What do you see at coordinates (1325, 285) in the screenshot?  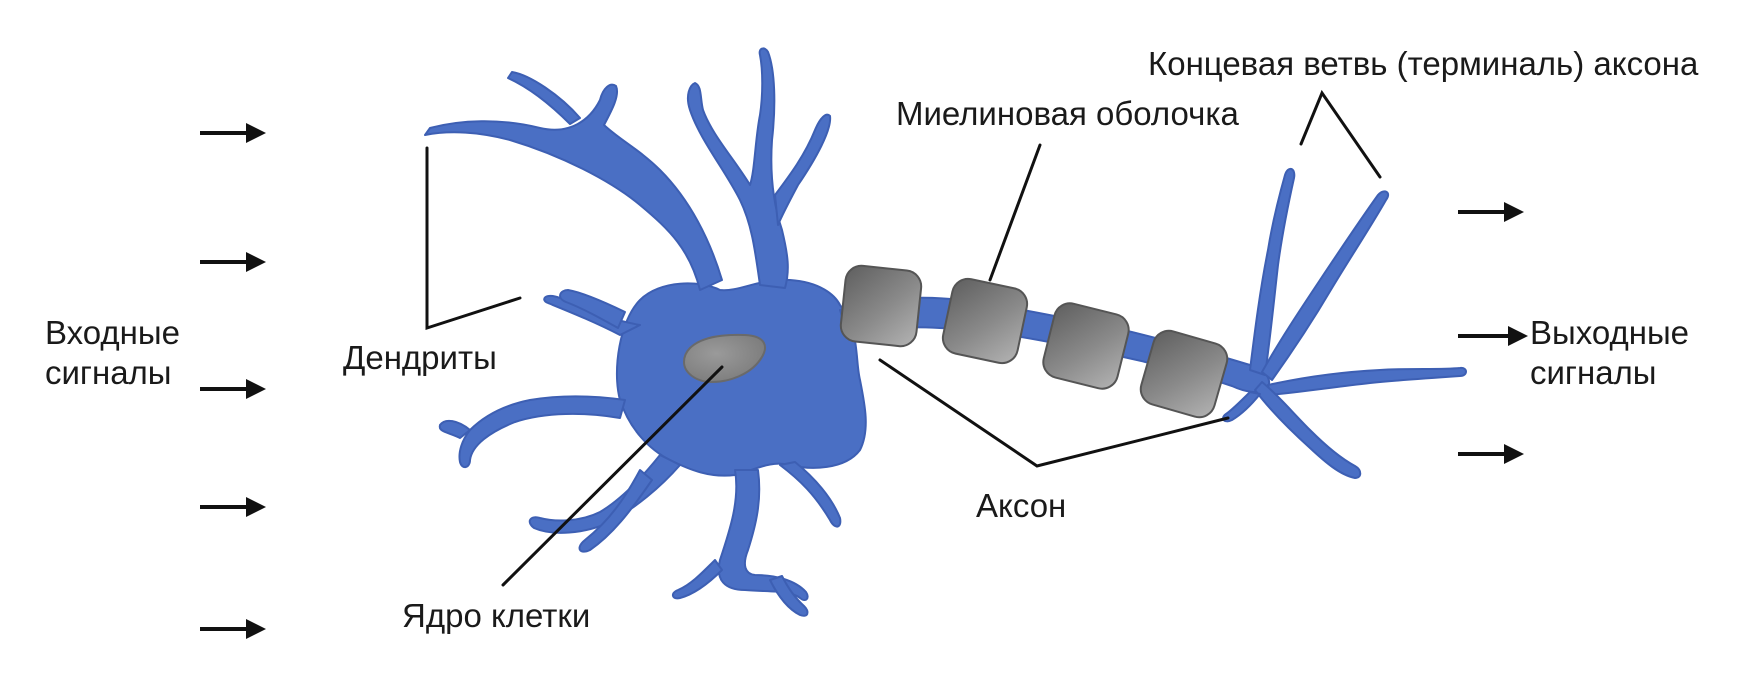 I see `terminal-branch-upper-right` at bounding box center [1325, 285].